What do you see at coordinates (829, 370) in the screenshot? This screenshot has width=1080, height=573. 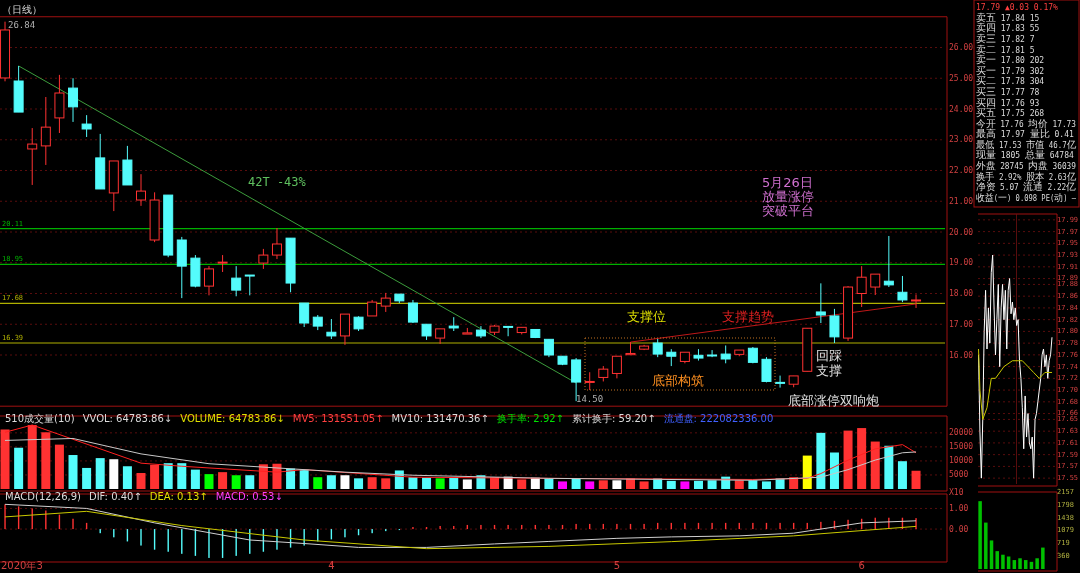 I see `annotation: 支撑` at bounding box center [829, 370].